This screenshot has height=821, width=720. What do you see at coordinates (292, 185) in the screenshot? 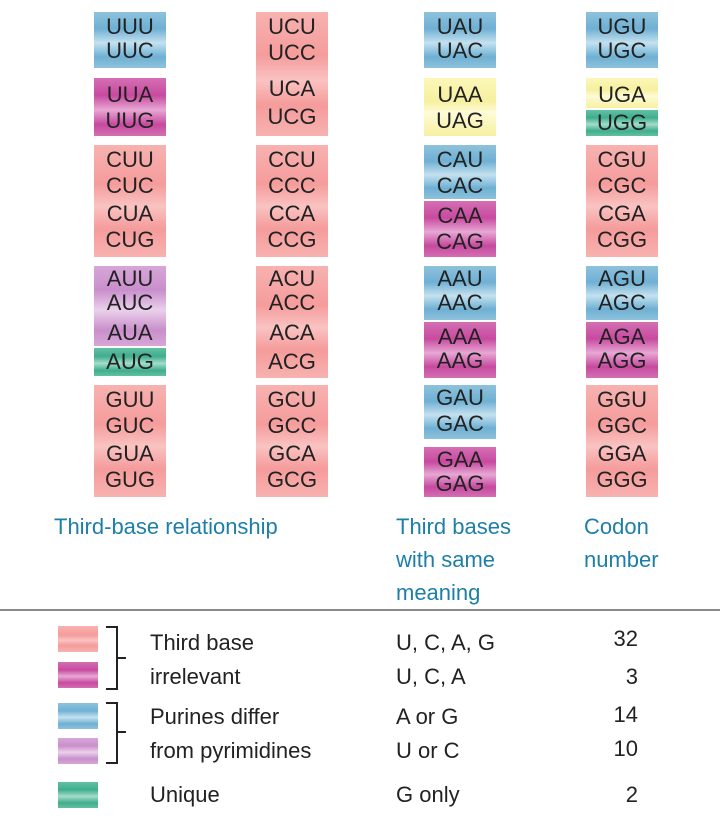
I see `codon-cell: CCC` at bounding box center [292, 185].